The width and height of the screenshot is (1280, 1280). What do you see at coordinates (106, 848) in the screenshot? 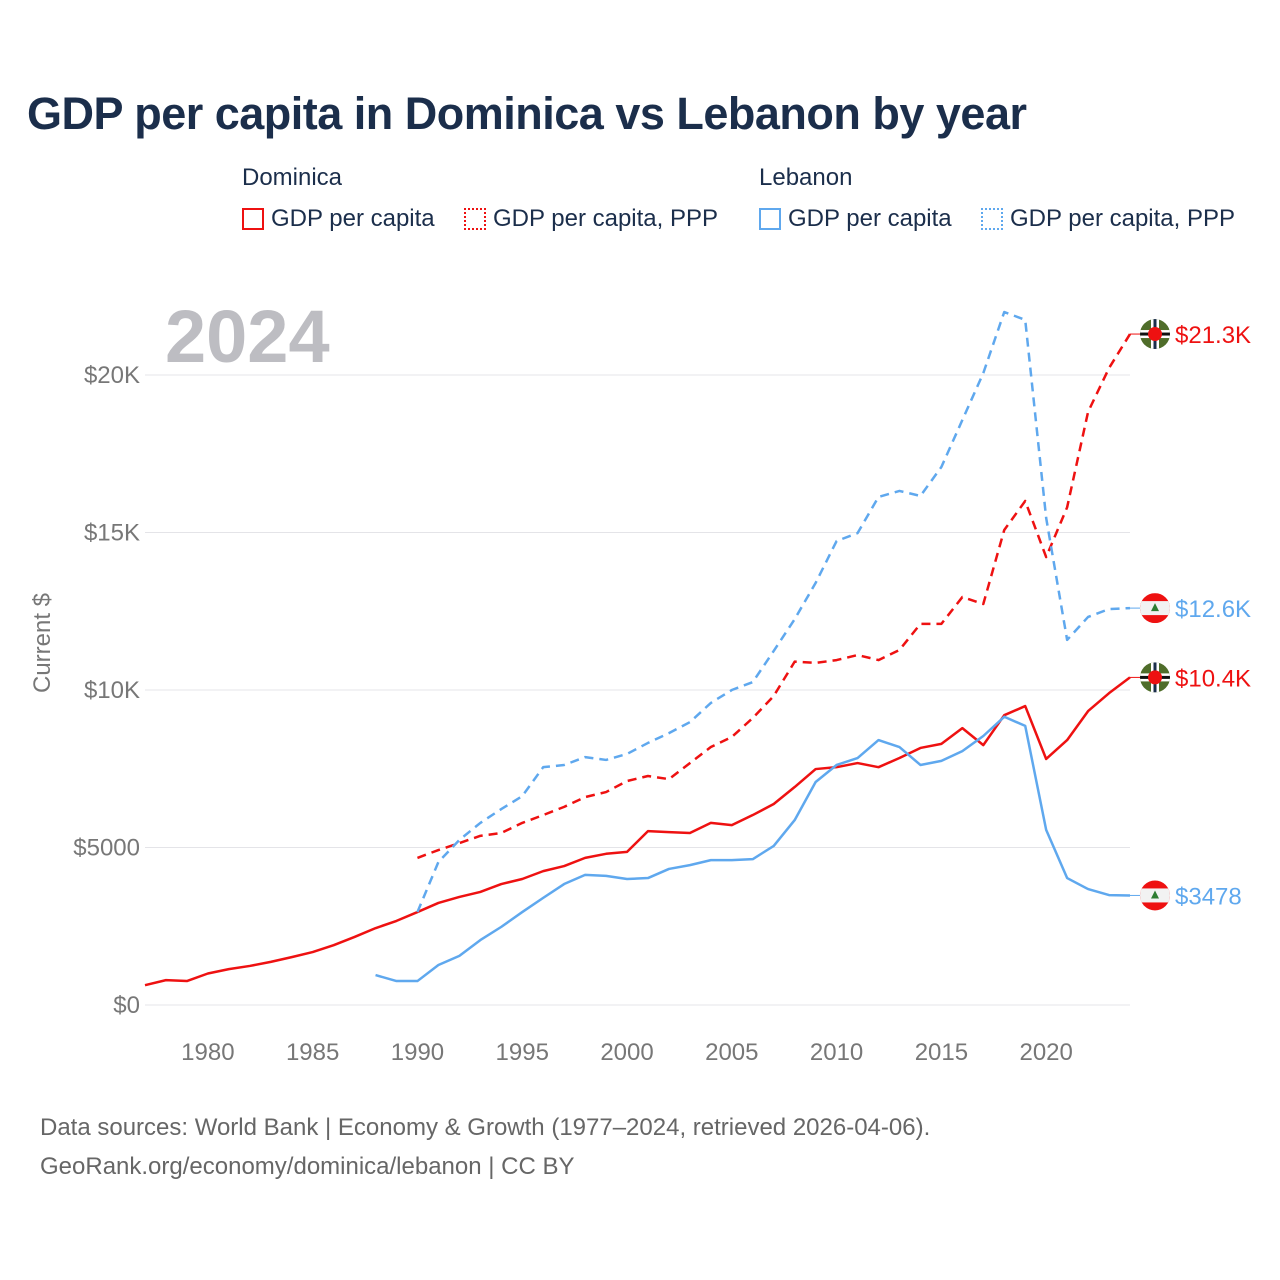
I see `y-tick-label: $5000` at bounding box center [106, 848].